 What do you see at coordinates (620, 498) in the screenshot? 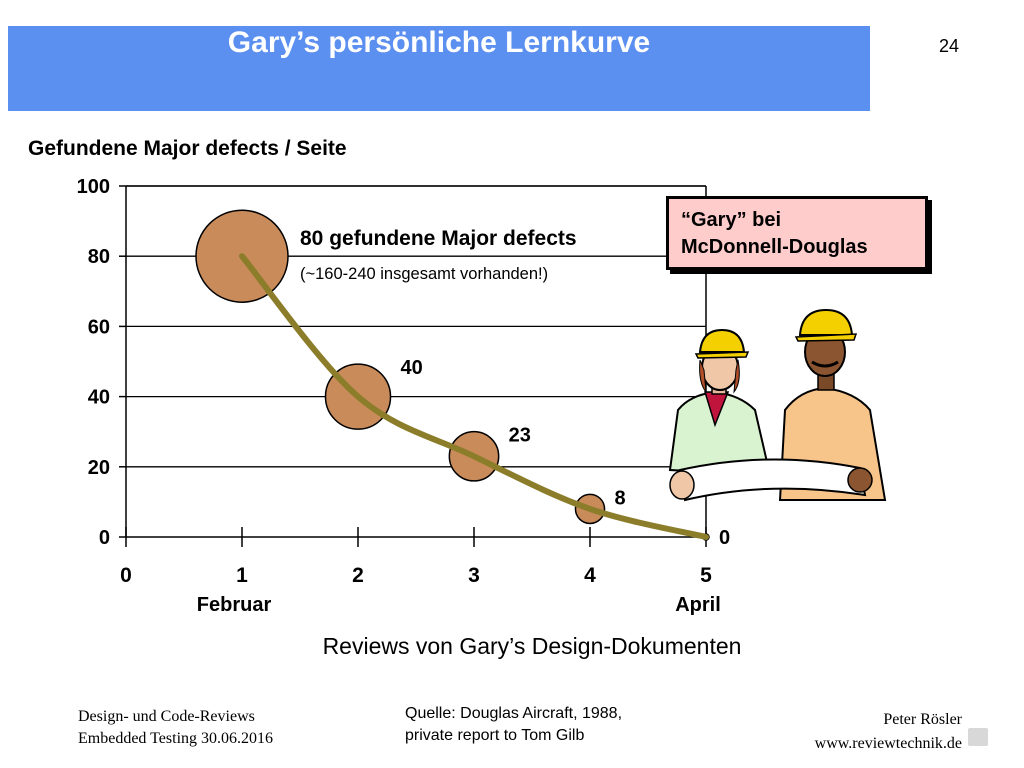
I see `data-label: 8` at bounding box center [620, 498].